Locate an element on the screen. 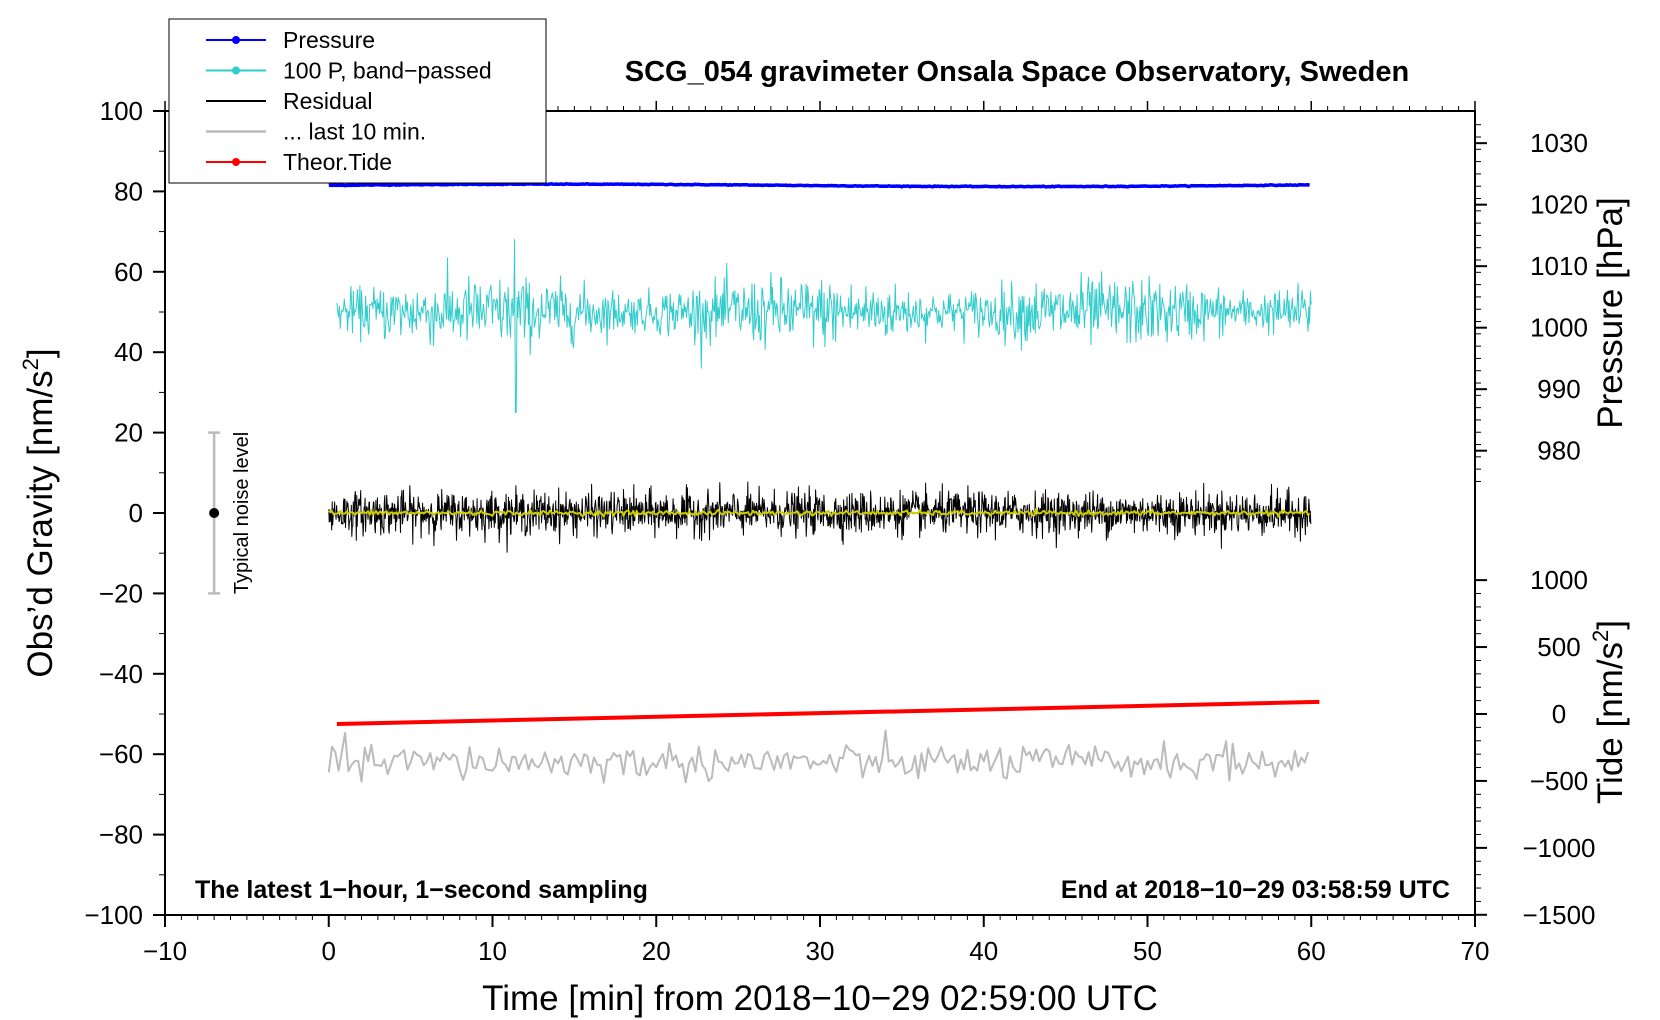  y-tick-label: −80 is located at coordinates (121, 835).